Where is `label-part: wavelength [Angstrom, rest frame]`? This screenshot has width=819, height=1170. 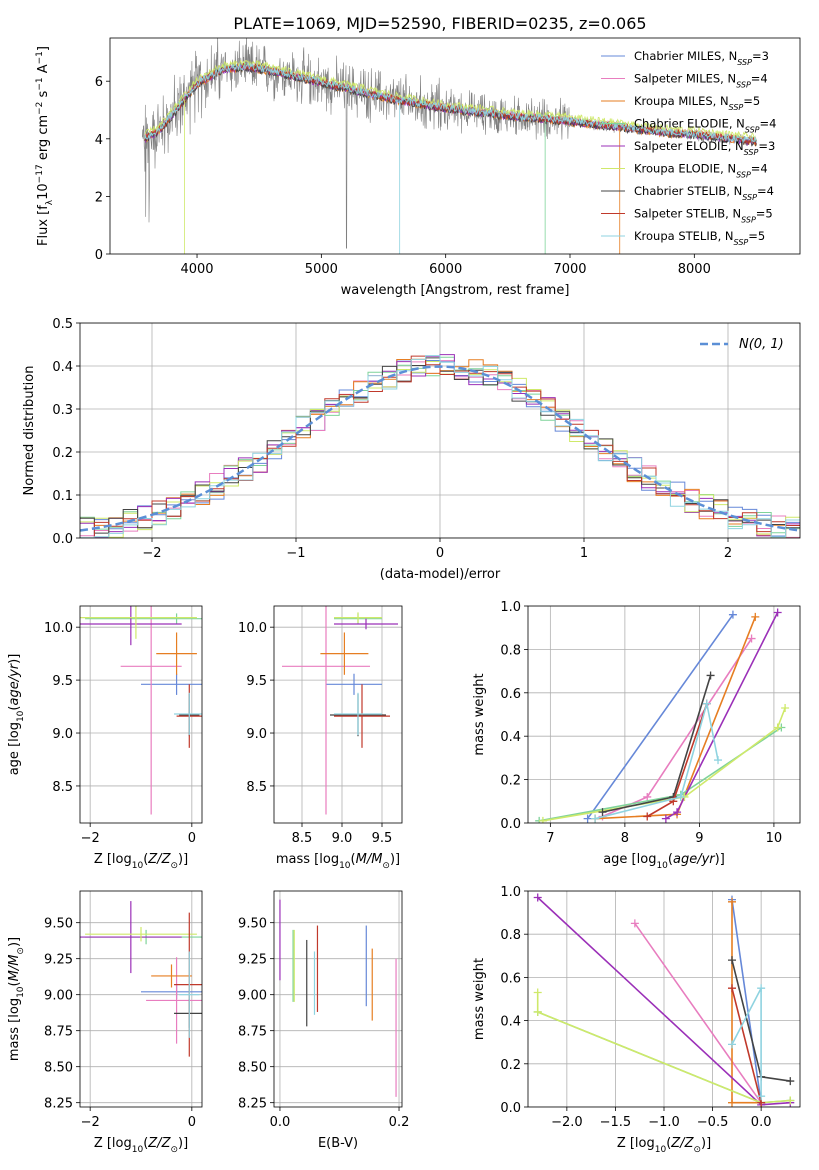
label-part: wavelength [Angstrom, rest frame] is located at coordinates (455, 290).